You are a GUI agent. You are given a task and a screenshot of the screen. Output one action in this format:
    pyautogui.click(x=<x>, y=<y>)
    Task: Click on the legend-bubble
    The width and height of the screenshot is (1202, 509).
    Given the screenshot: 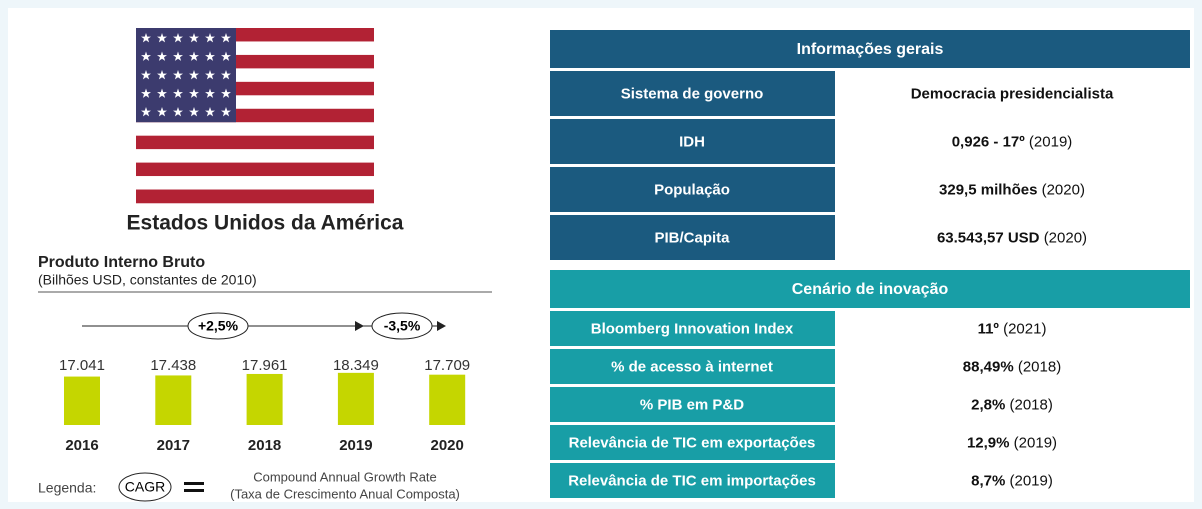 What is the action you would take?
    pyautogui.click(x=145, y=487)
    